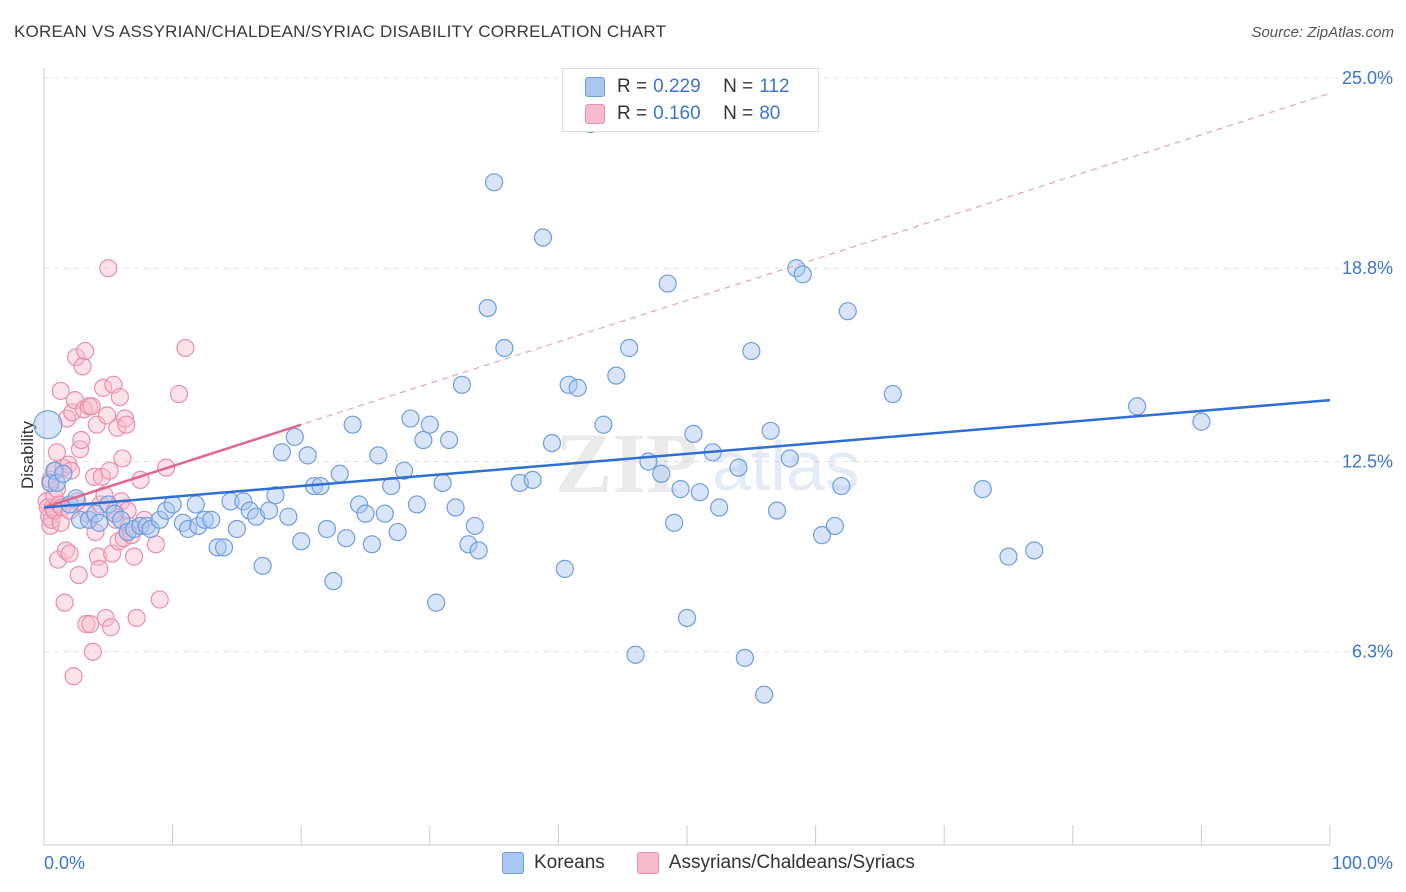 This screenshot has width=1406, height=892. I want to click on legend-label-koreans: Koreans, so click(569, 862).